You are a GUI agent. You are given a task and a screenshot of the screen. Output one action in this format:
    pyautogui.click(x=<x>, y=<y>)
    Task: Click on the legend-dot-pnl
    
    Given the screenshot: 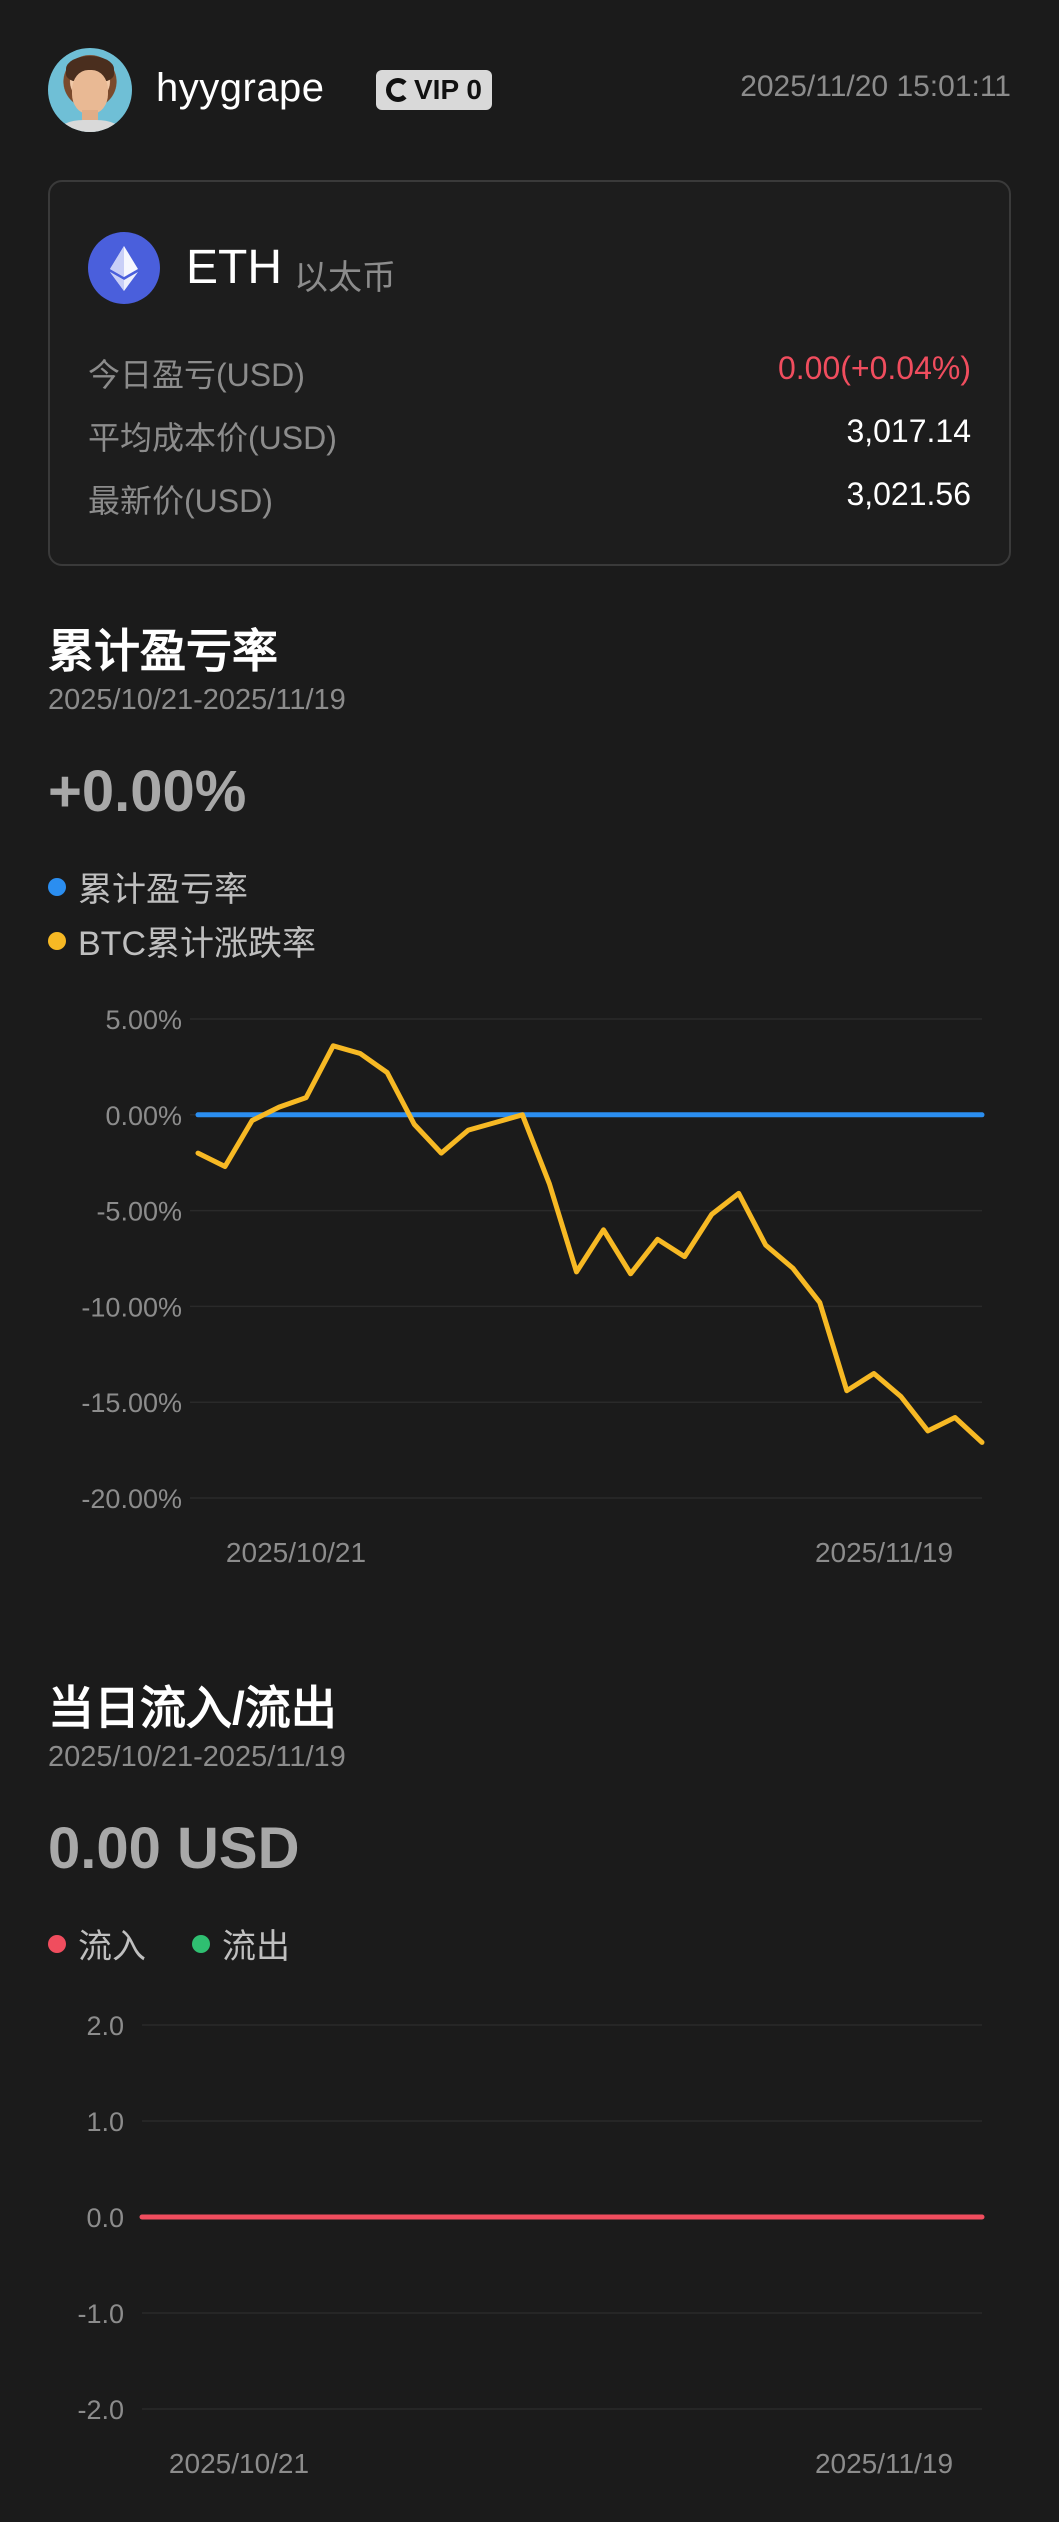 What is the action you would take?
    pyautogui.click(x=57, y=886)
    